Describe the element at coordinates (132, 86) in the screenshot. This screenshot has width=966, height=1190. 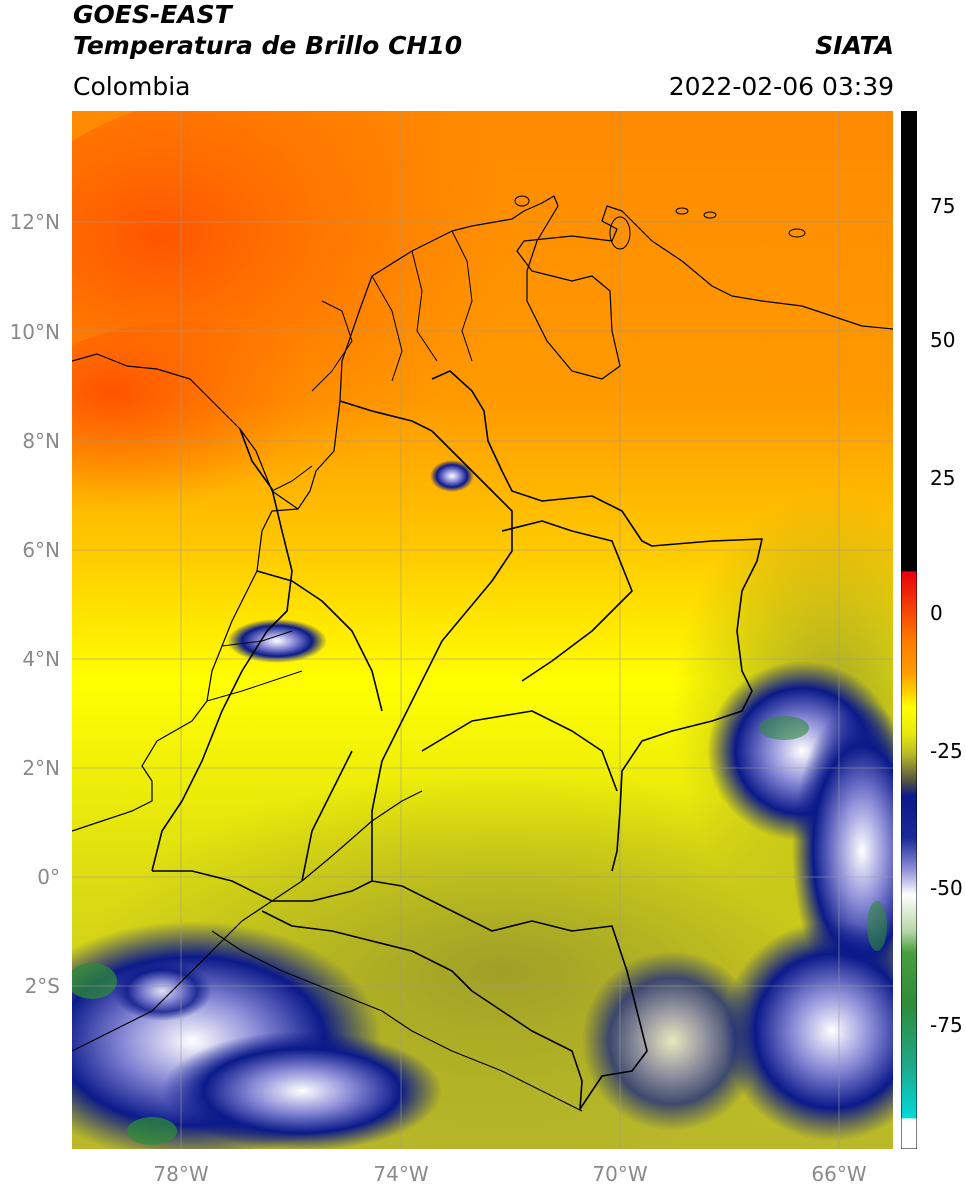
I see `region-label: Colombia` at that location.